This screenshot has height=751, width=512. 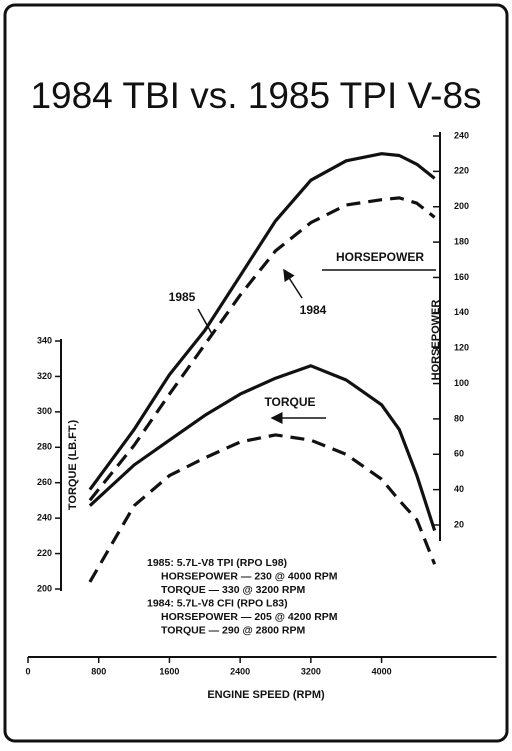 What do you see at coordinates (233, 590) in the screenshot?
I see `spec-line: TORQUE — 330 @ 3200 RPM` at bounding box center [233, 590].